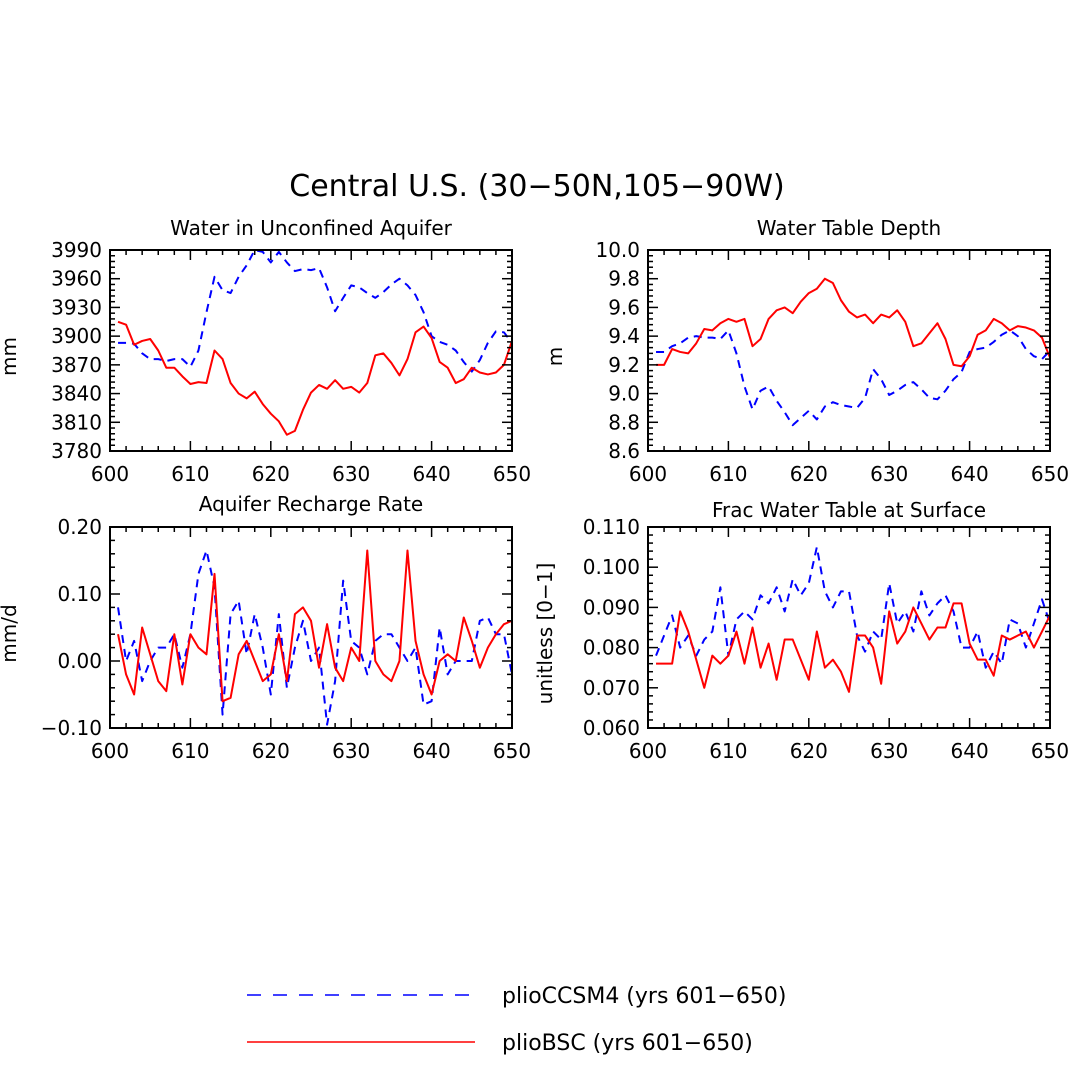 The height and width of the screenshot is (1072, 1074). What do you see at coordinates (611, 527) in the screenshot?
I see `y-tick-label: 0.110` at bounding box center [611, 527].